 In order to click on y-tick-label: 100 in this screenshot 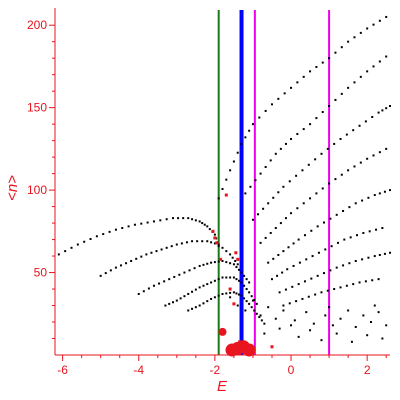, I will do `click(37, 190)`.